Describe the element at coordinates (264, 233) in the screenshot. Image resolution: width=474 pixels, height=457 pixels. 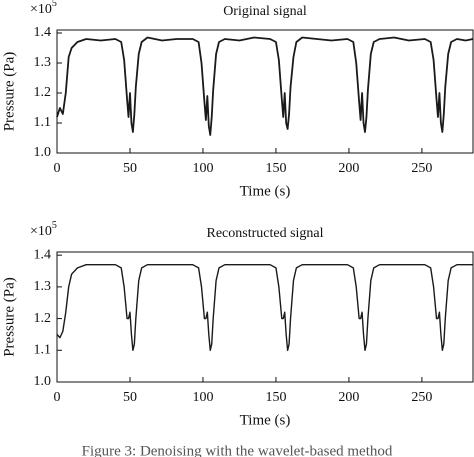
I see `chart-title: Reconstructed signal` at that location.